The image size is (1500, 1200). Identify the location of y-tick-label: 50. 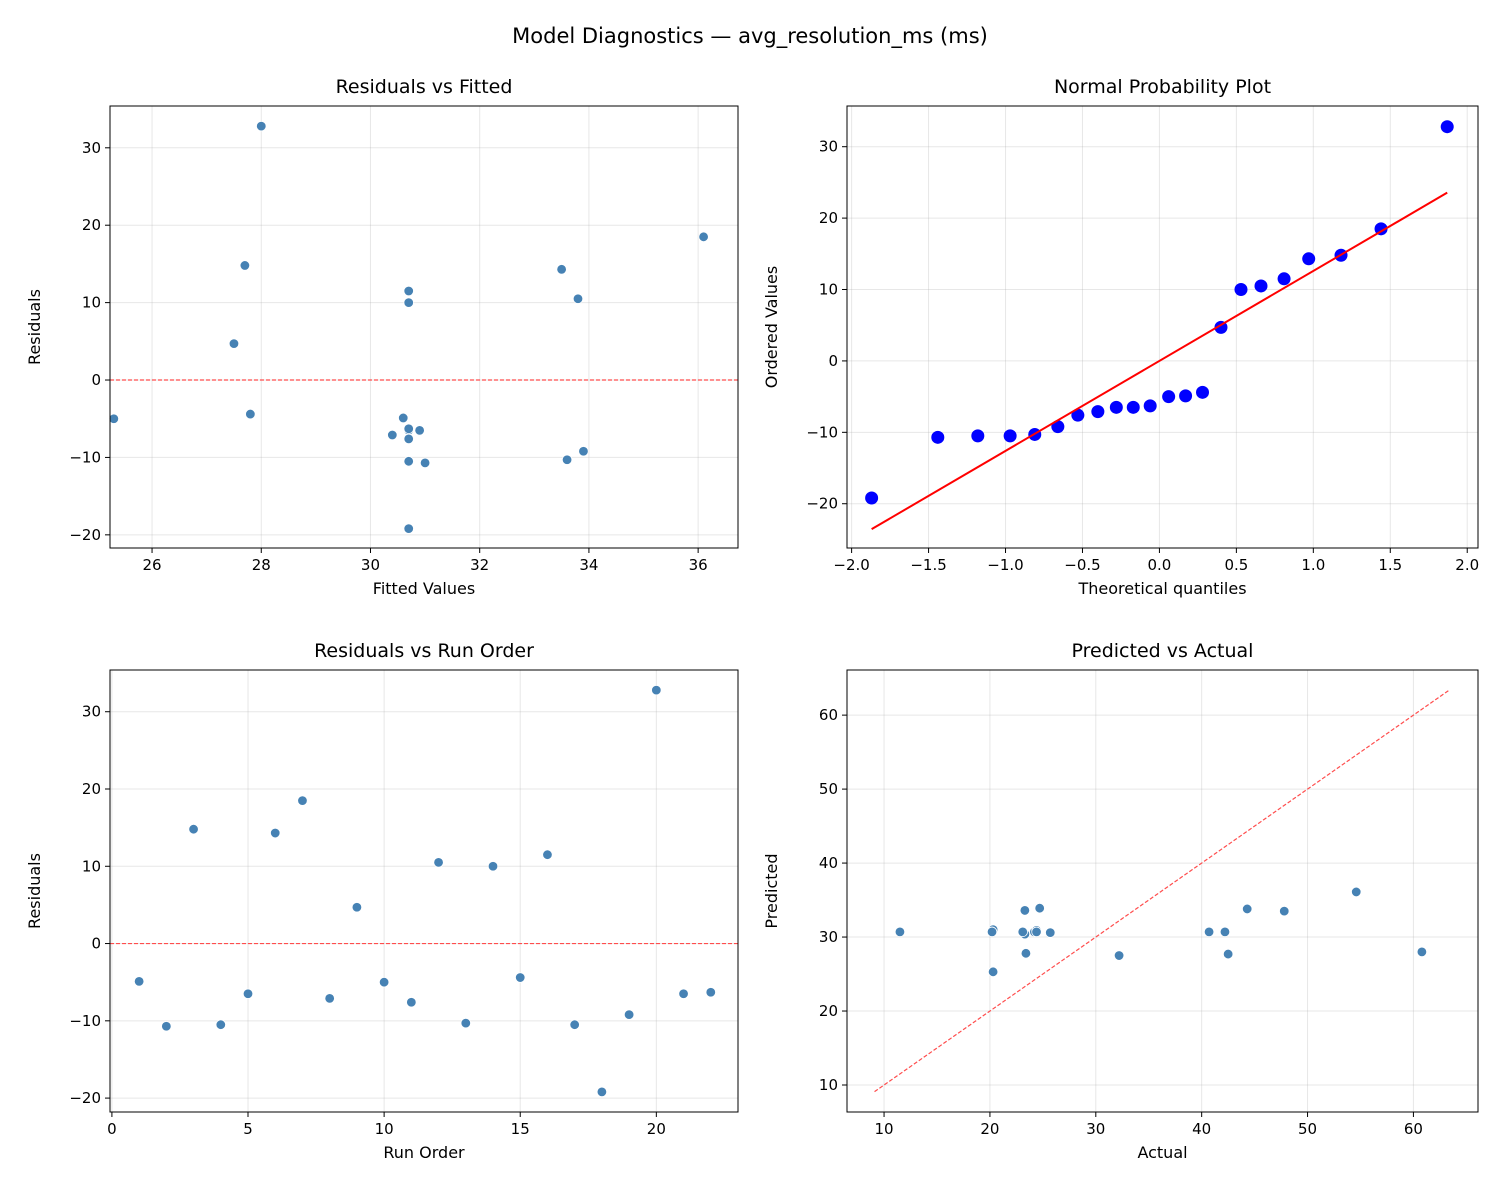
(828, 789).